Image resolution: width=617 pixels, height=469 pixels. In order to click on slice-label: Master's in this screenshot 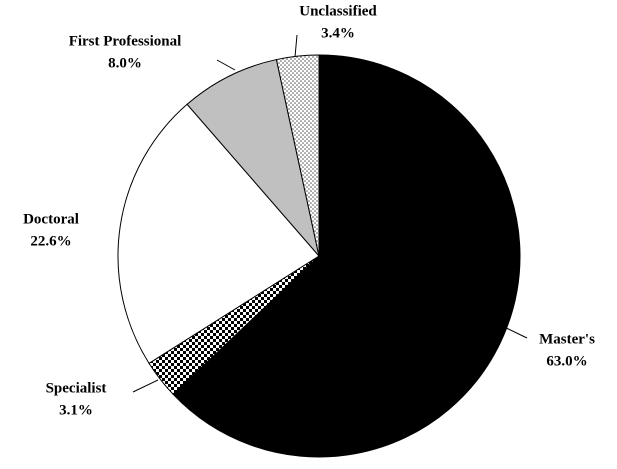, I will do `click(567, 339)`.